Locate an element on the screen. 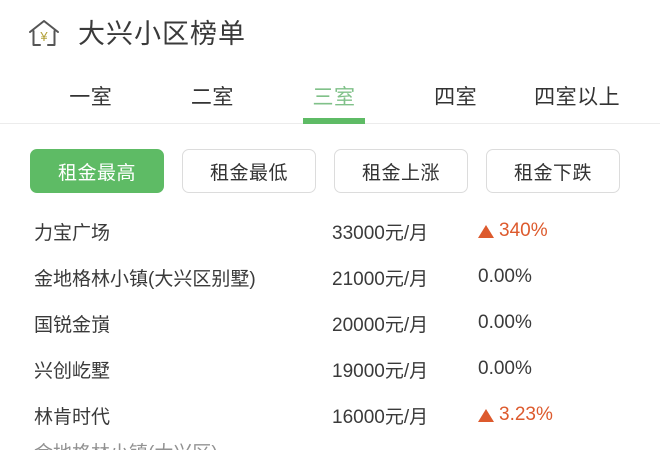 Image resolution: width=660 pixels, height=459 pixels. room-type-tabs: 一室 二室 三室 四室 四室以上 is located at coordinates (330, 96).